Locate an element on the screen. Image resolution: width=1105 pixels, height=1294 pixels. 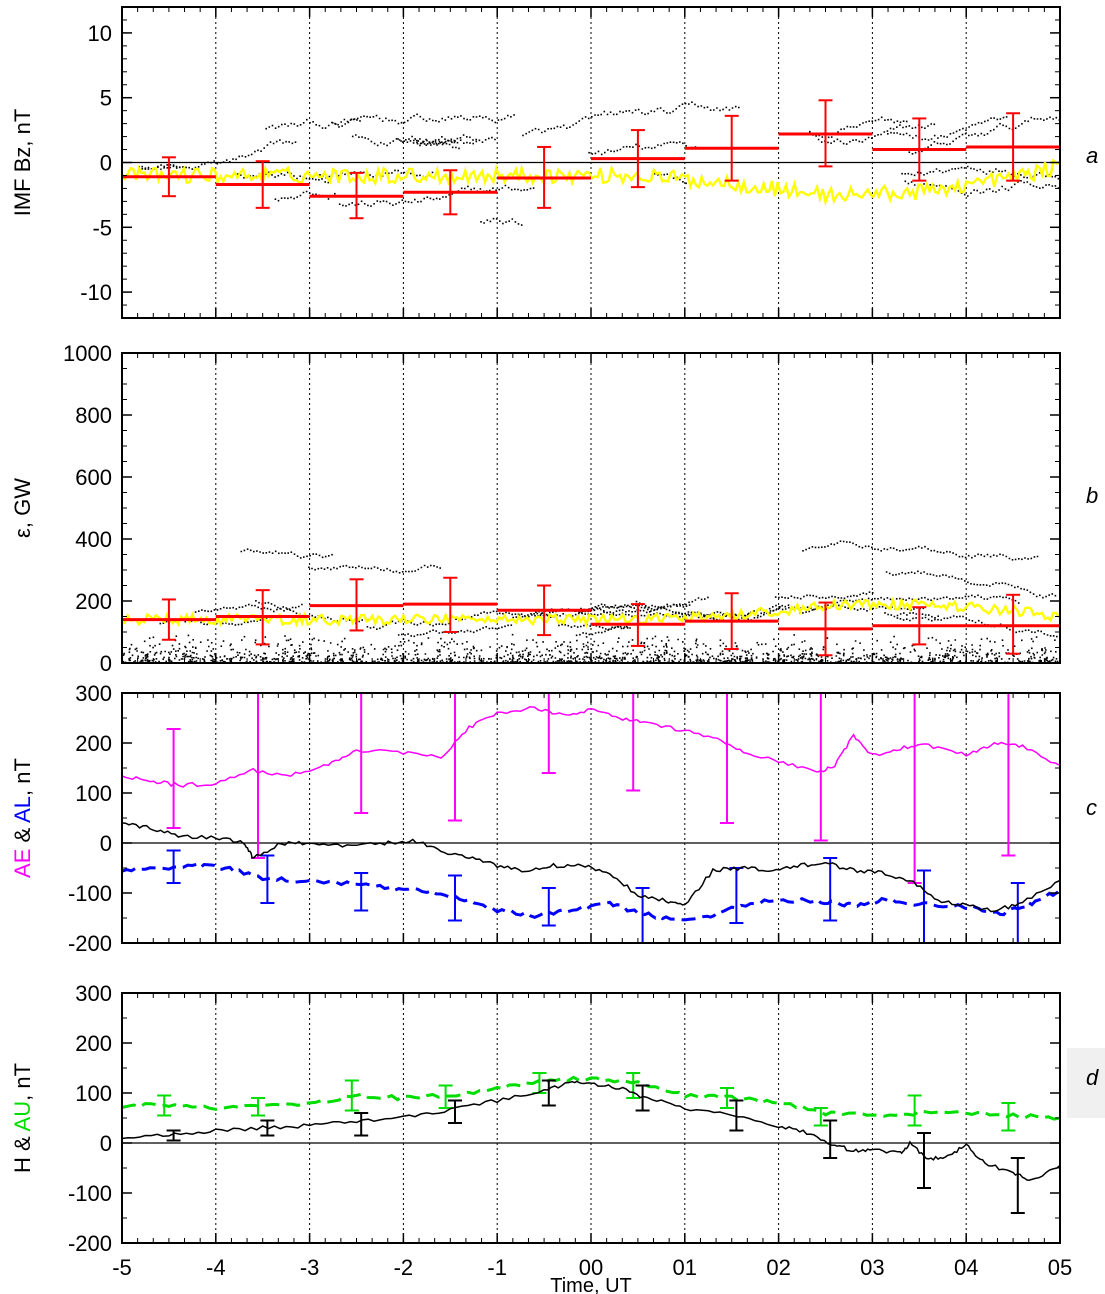
y-axis-label-part: AU is located at coordinates (22, 1116).